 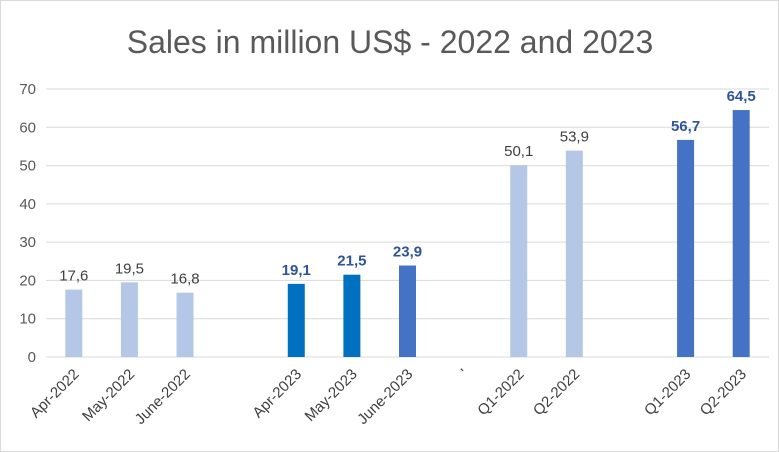 What do you see at coordinates (685, 126) in the screenshot?
I see `data-label: 56,7` at bounding box center [685, 126].